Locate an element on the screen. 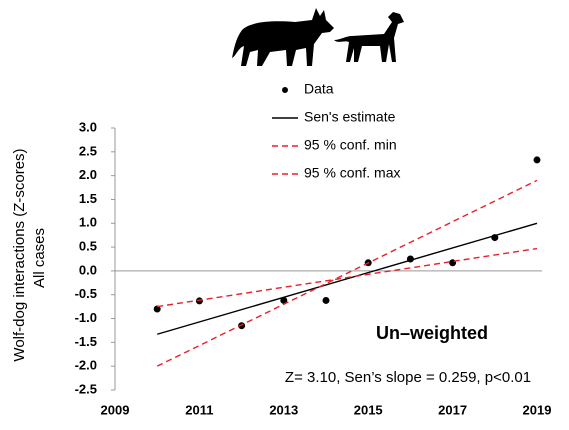 This screenshot has height=430, width=569. y-tick-label: -2.0 is located at coordinates (86, 365).